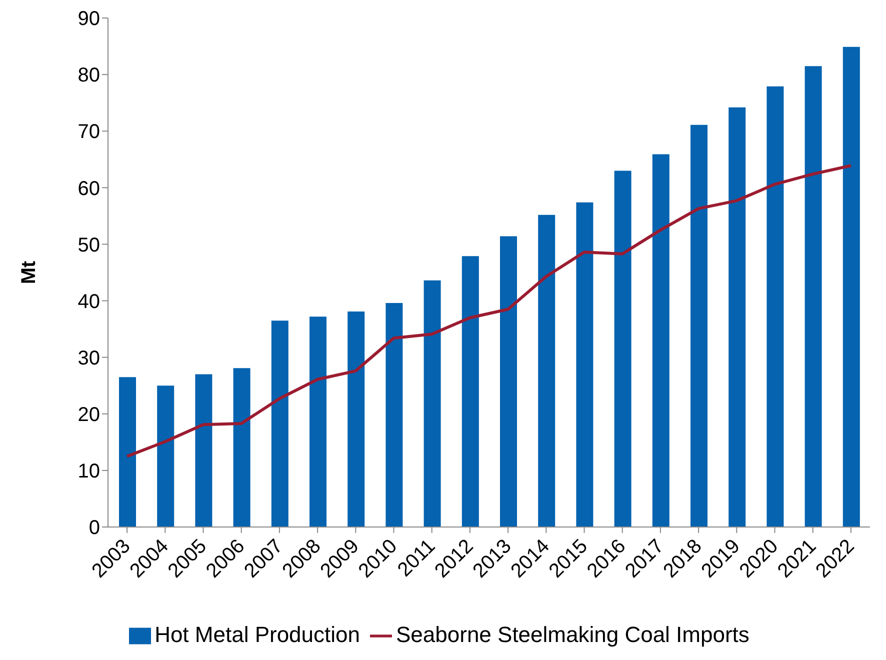 The image size is (886, 660). Describe the element at coordinates (89, 75) in the screenshot. I see `y-tick-label: 80` at that location.